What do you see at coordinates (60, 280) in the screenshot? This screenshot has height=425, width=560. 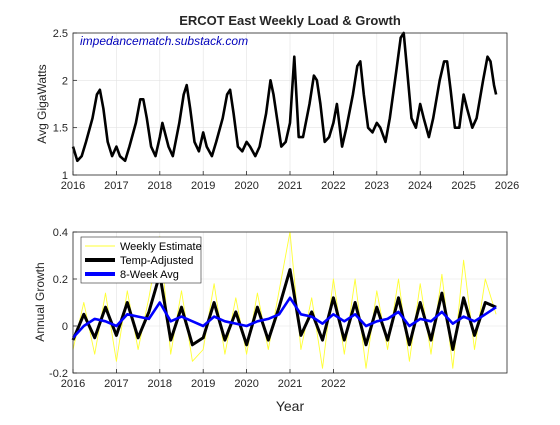 I see `bottom-y-tick-label: 0.2` at bounding box center [60, 280].